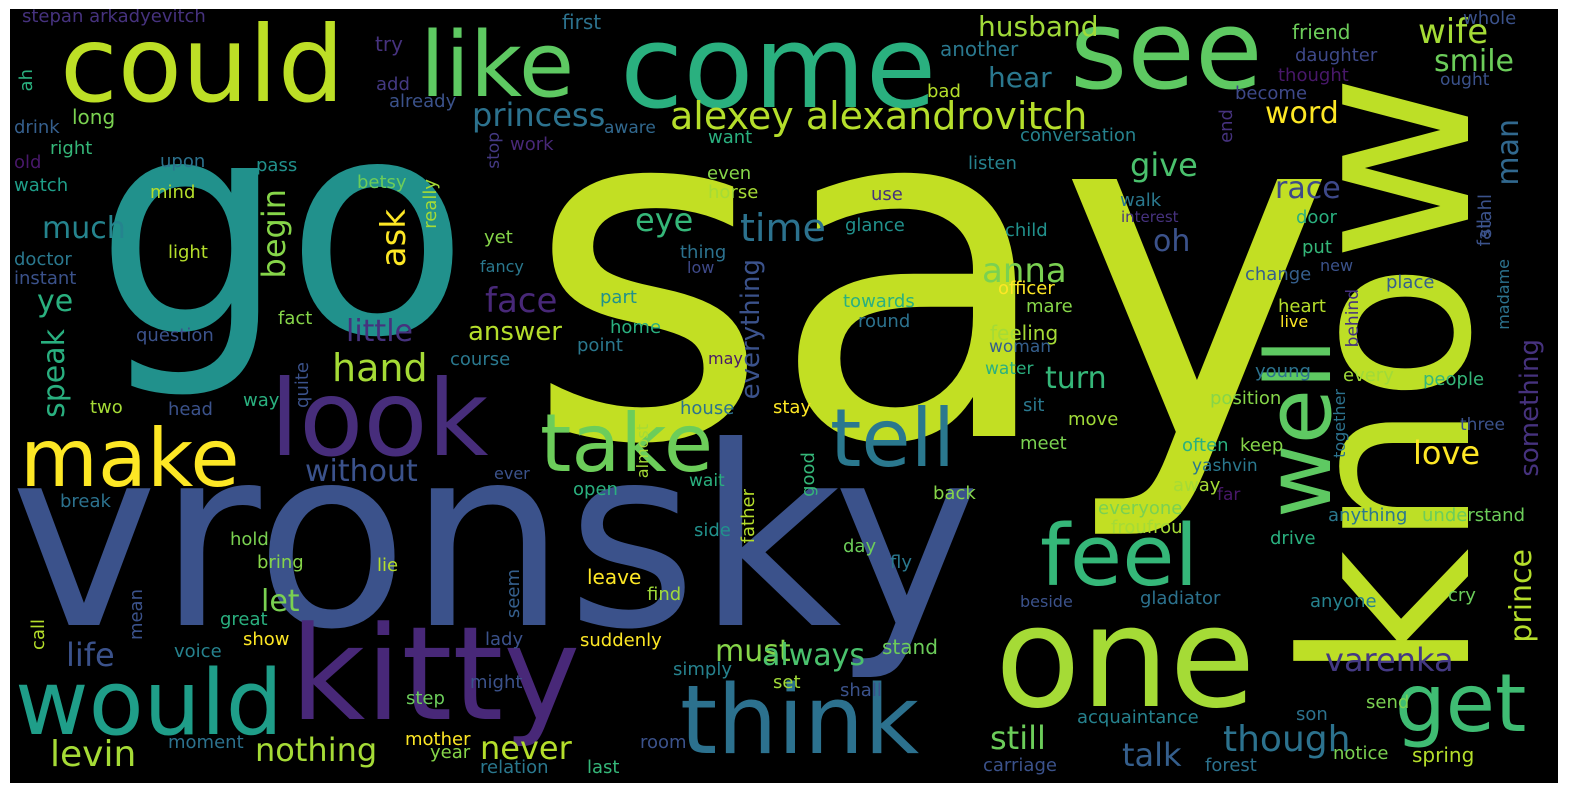 Image resolution: width=1570 pixels, height=794 pixels. Describe the element at coordinates (1474, 61) in the screenshot. I see `word-smile: smile` at that location.